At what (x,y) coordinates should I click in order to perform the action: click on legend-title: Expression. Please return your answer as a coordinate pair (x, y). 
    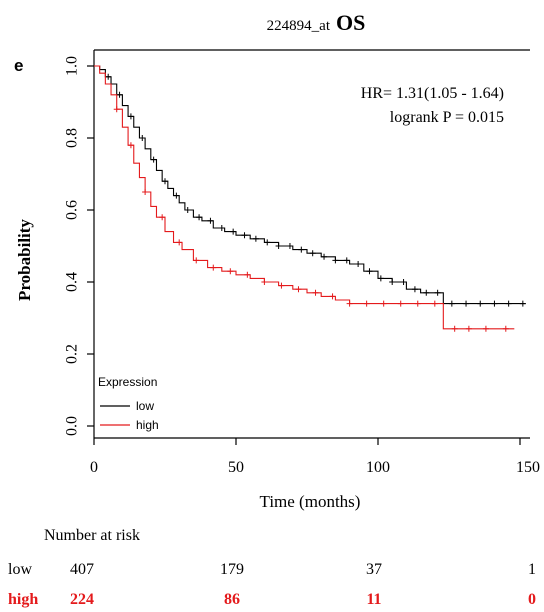
    Looking at the image, I should click on (127, 382).